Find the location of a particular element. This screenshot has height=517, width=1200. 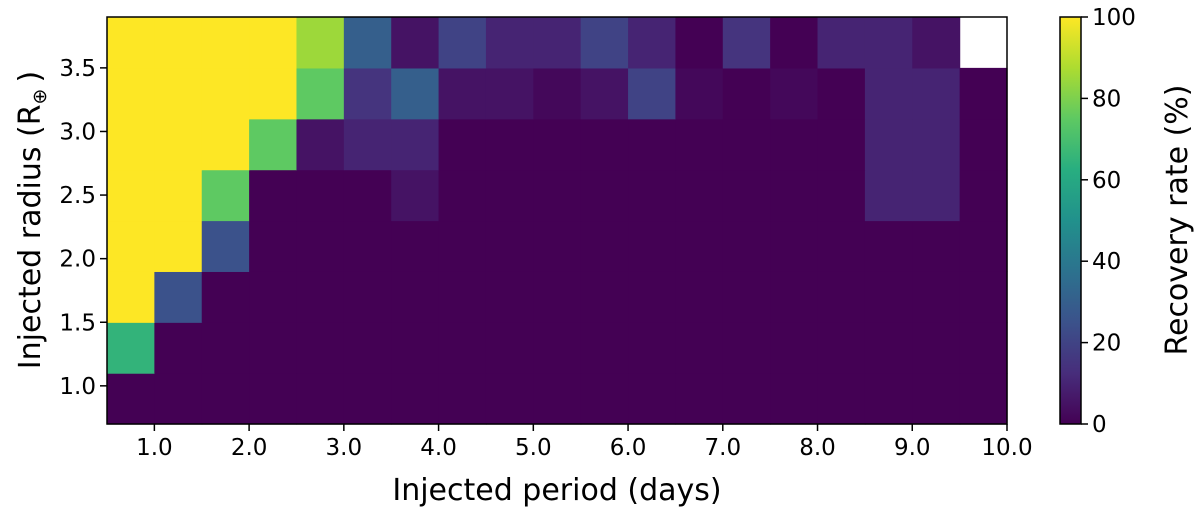

x-tick-label: 3.0 is located at coordinates (344, 448).